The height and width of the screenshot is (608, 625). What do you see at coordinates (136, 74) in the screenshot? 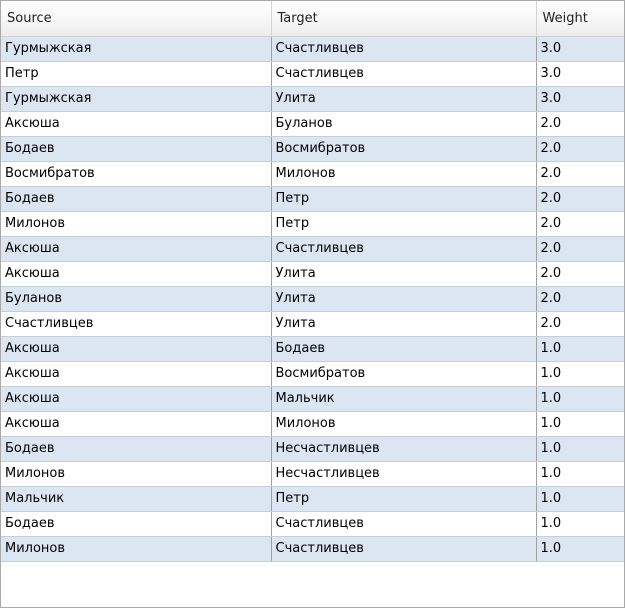
I see `cell-source: Петр` at bounding box center [136, 74].